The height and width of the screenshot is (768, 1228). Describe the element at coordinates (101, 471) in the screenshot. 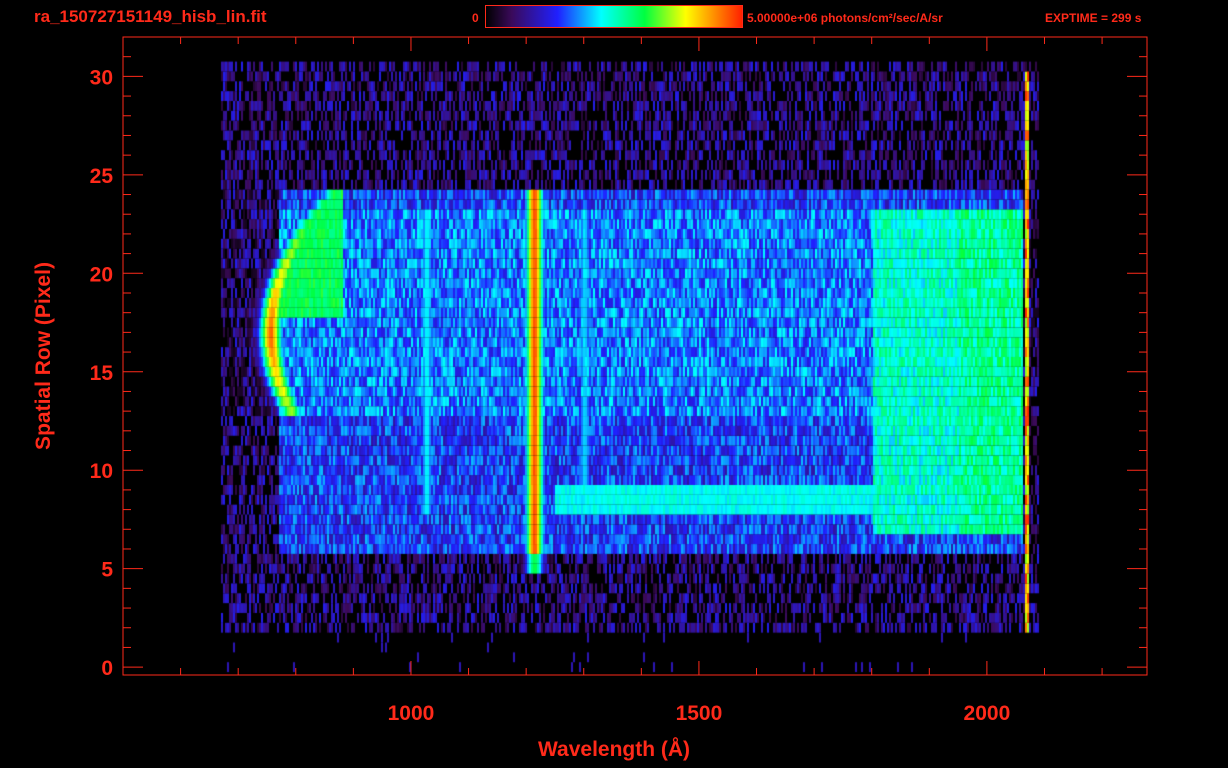

I see `y-tick-label: 10` at that location.